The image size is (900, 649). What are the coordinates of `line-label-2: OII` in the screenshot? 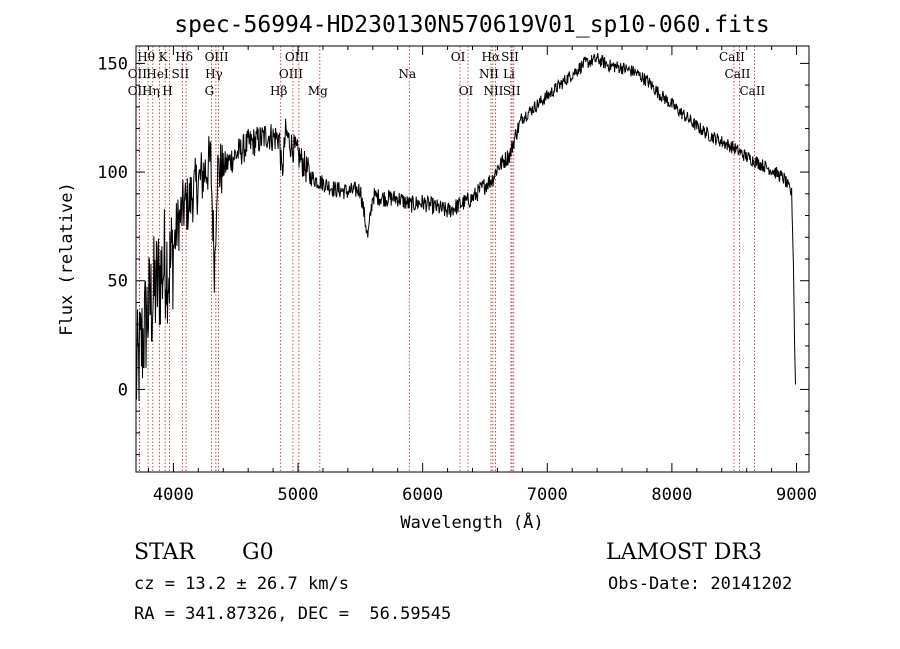 It's located at (138, 91).